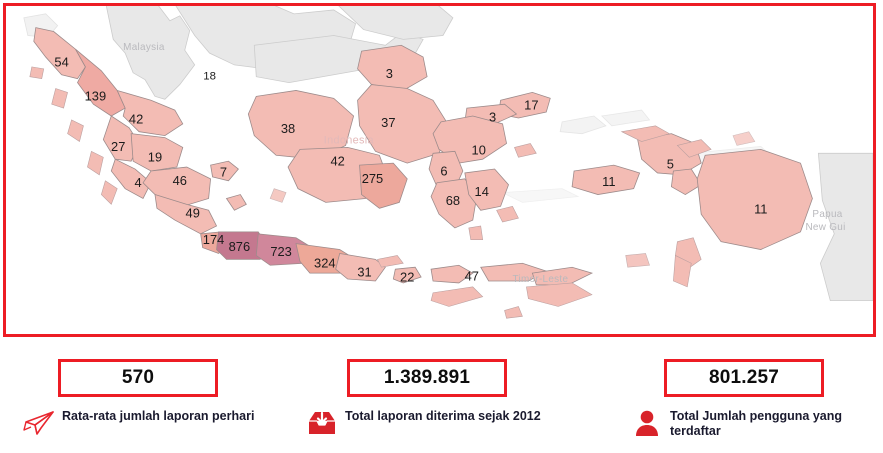 This screenshot has height=453, width=883. I want to click on value-sulawesi-tenggara: 14, so click(482, 191).